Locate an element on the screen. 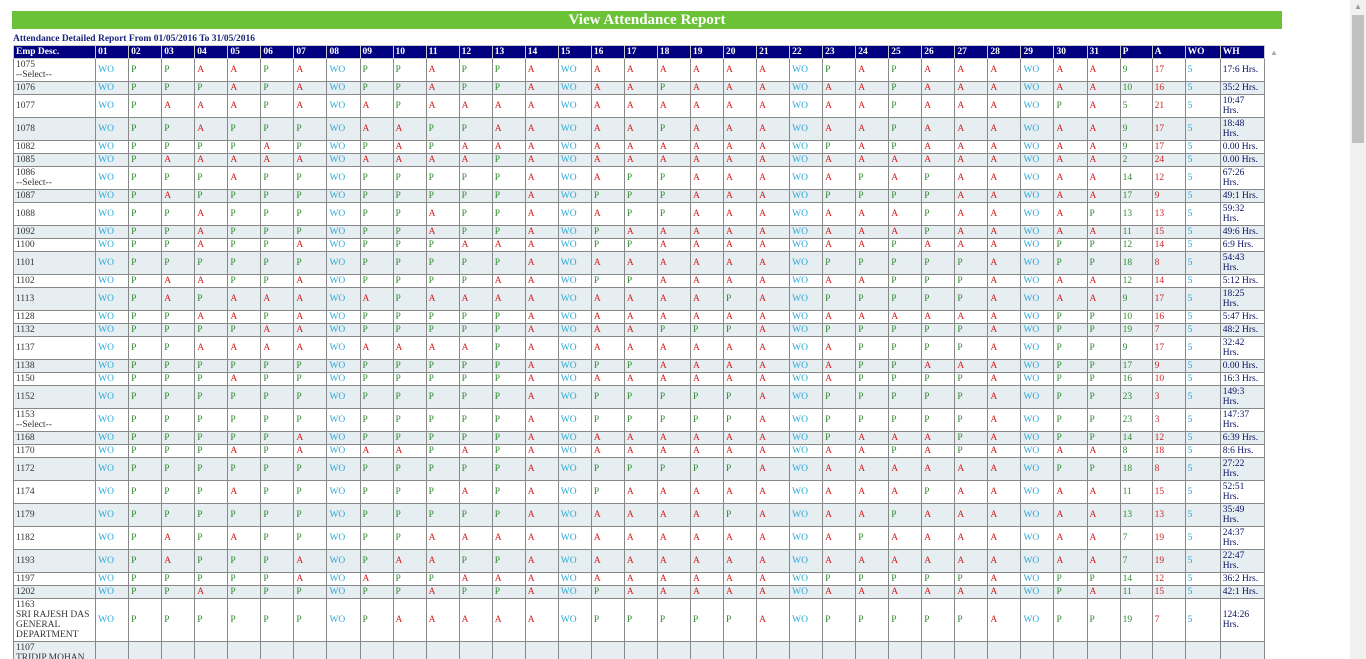  absent-count: 13 is located at coordinates (1168, 515).